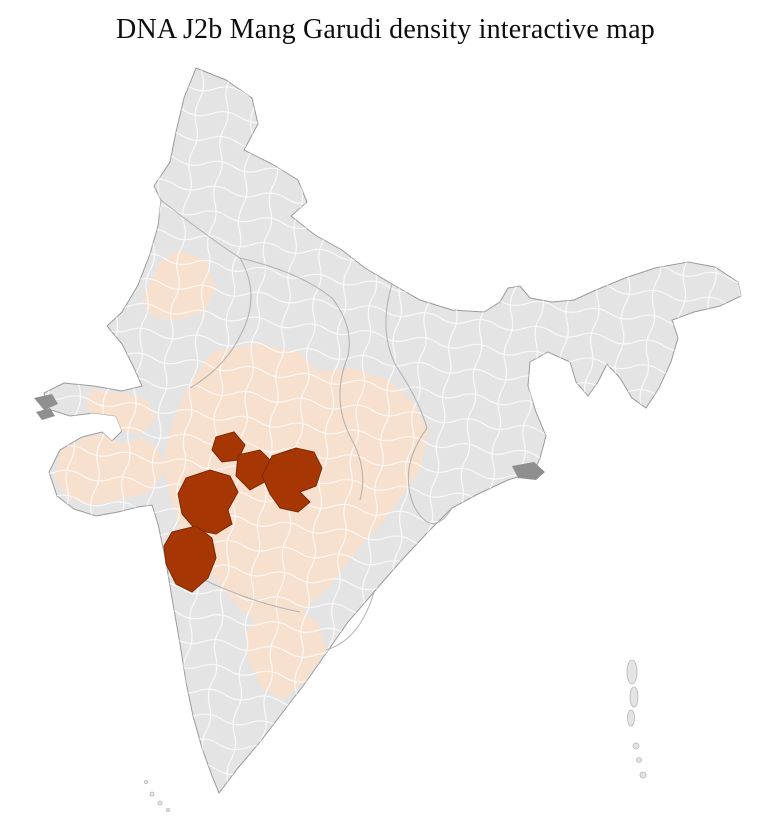 Image resolution: width=771 pixels, height=817 pixels. I want to click on density-high-cluster, so click(243, 512).